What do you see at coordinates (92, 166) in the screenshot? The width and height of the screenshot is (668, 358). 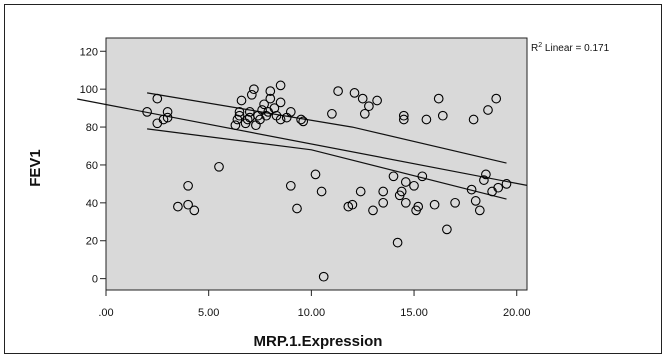 I see `y-tick-label: 60` at bounding box center [92, 166].